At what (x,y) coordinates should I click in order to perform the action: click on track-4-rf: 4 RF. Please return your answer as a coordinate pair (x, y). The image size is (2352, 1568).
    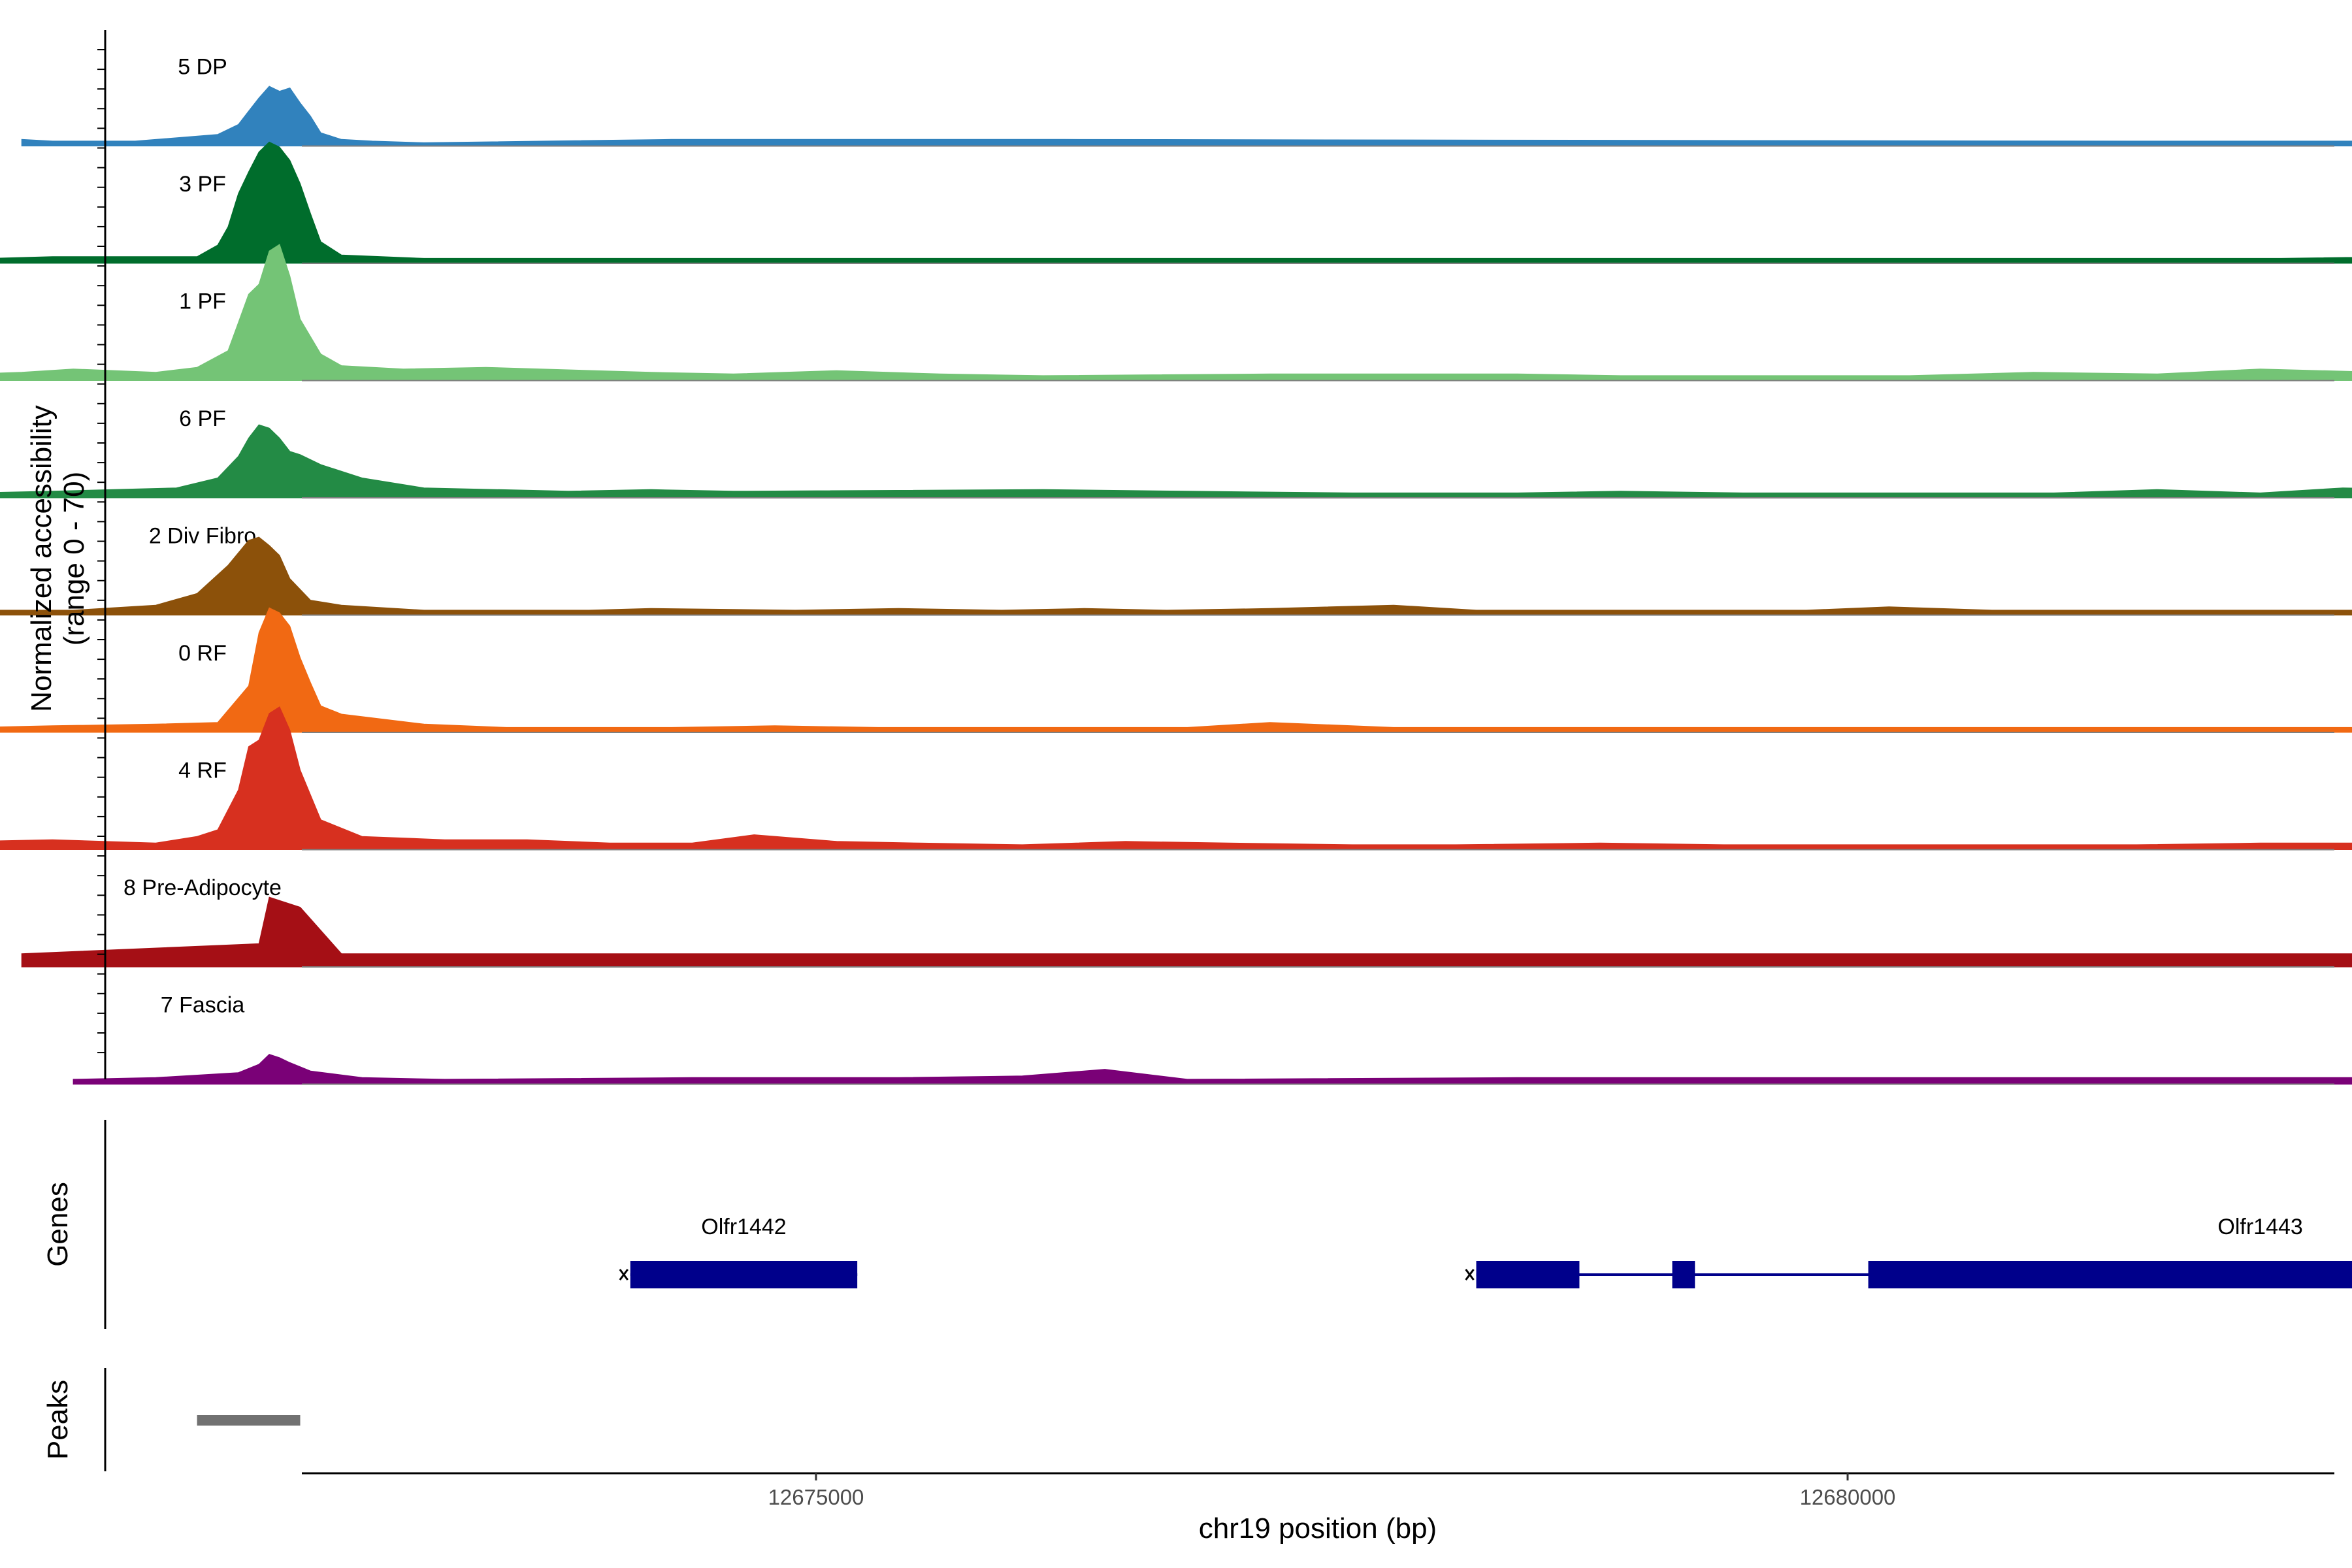
    Looking at the image, I should click on (1176, 778).